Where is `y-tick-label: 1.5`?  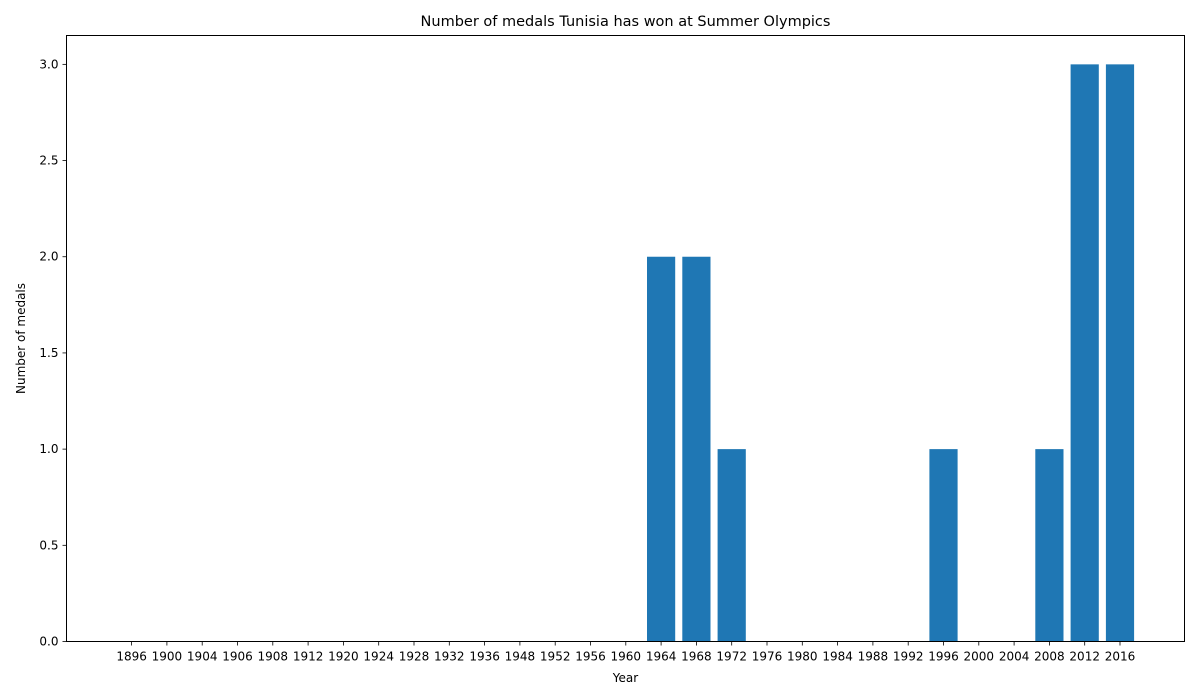 y-tick-label: 1.5 is located at coordinates (48, 353).